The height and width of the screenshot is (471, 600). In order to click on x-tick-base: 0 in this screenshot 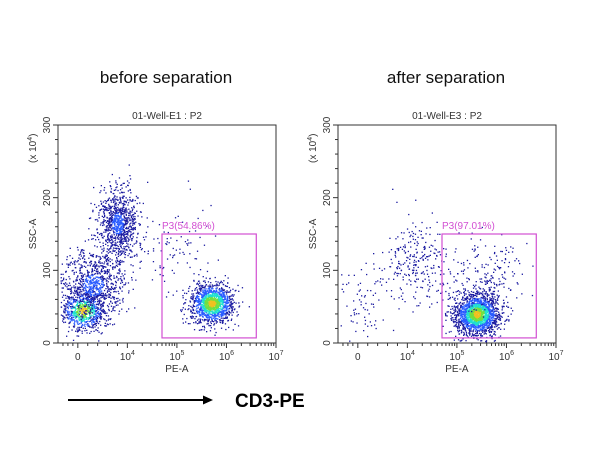, I will do `click(78, 357)`.